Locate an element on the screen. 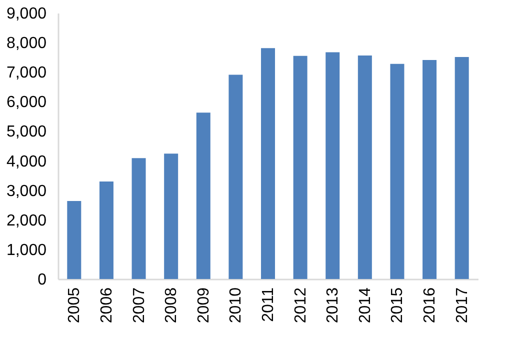 The height and width of the screenshot is (349, 516). y-tick-label: 1,000 is located at coordinates (26, 250).